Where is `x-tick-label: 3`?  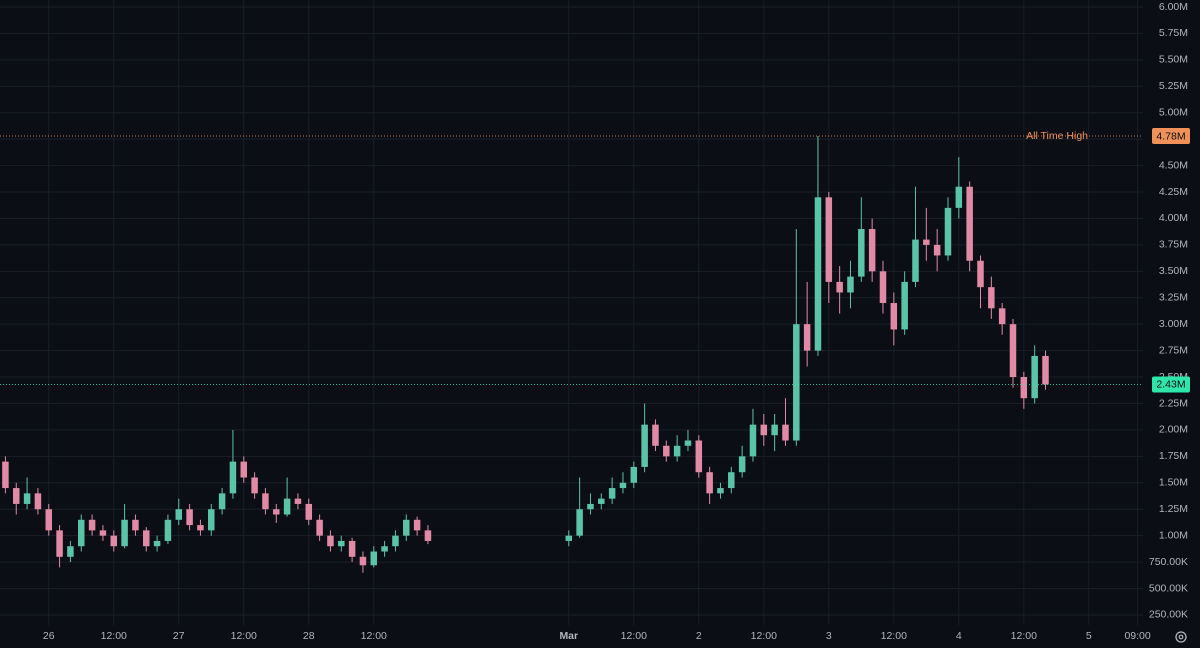
x-tick-label: 3 is located at coordinates (829, 636).